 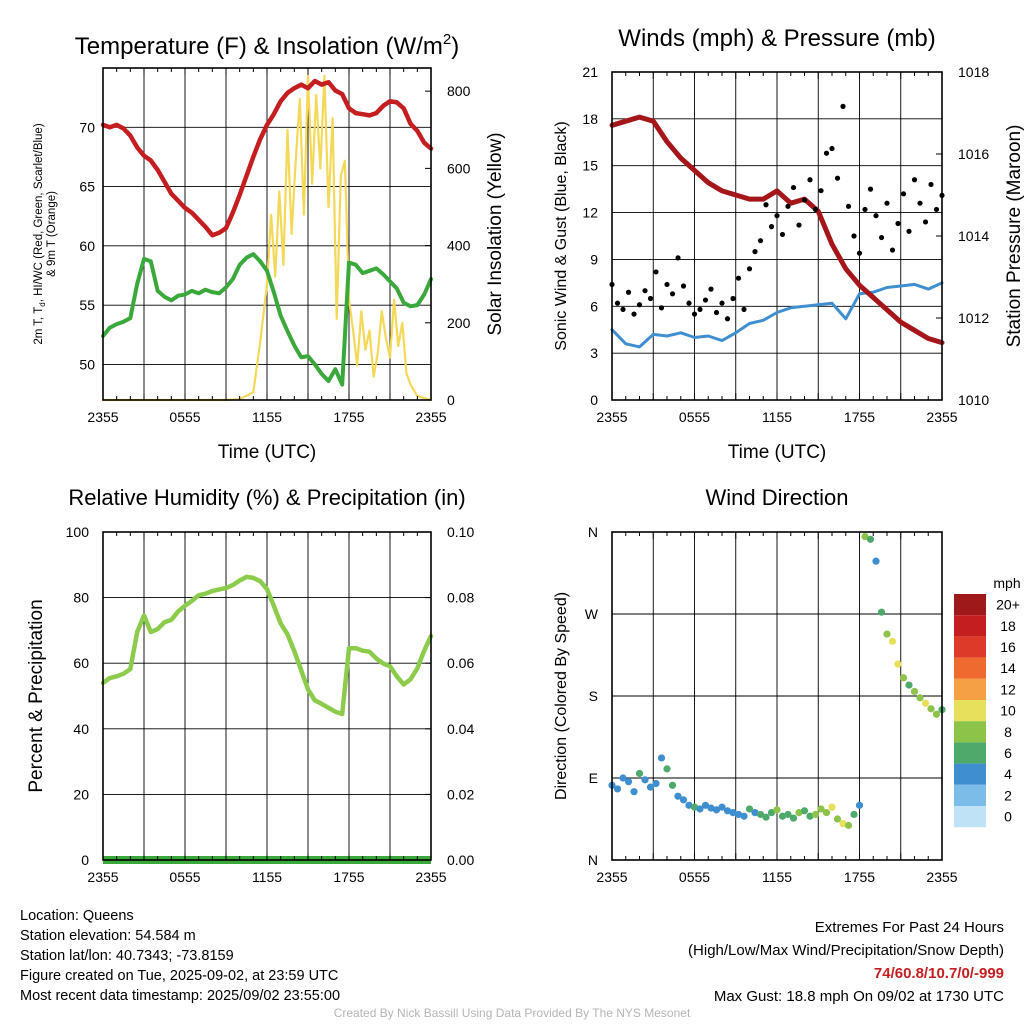 What do you see at coordinates (459, 323) in the screenshot?
I see `y2-tick-label: 200` at bounding box center [459, 323].